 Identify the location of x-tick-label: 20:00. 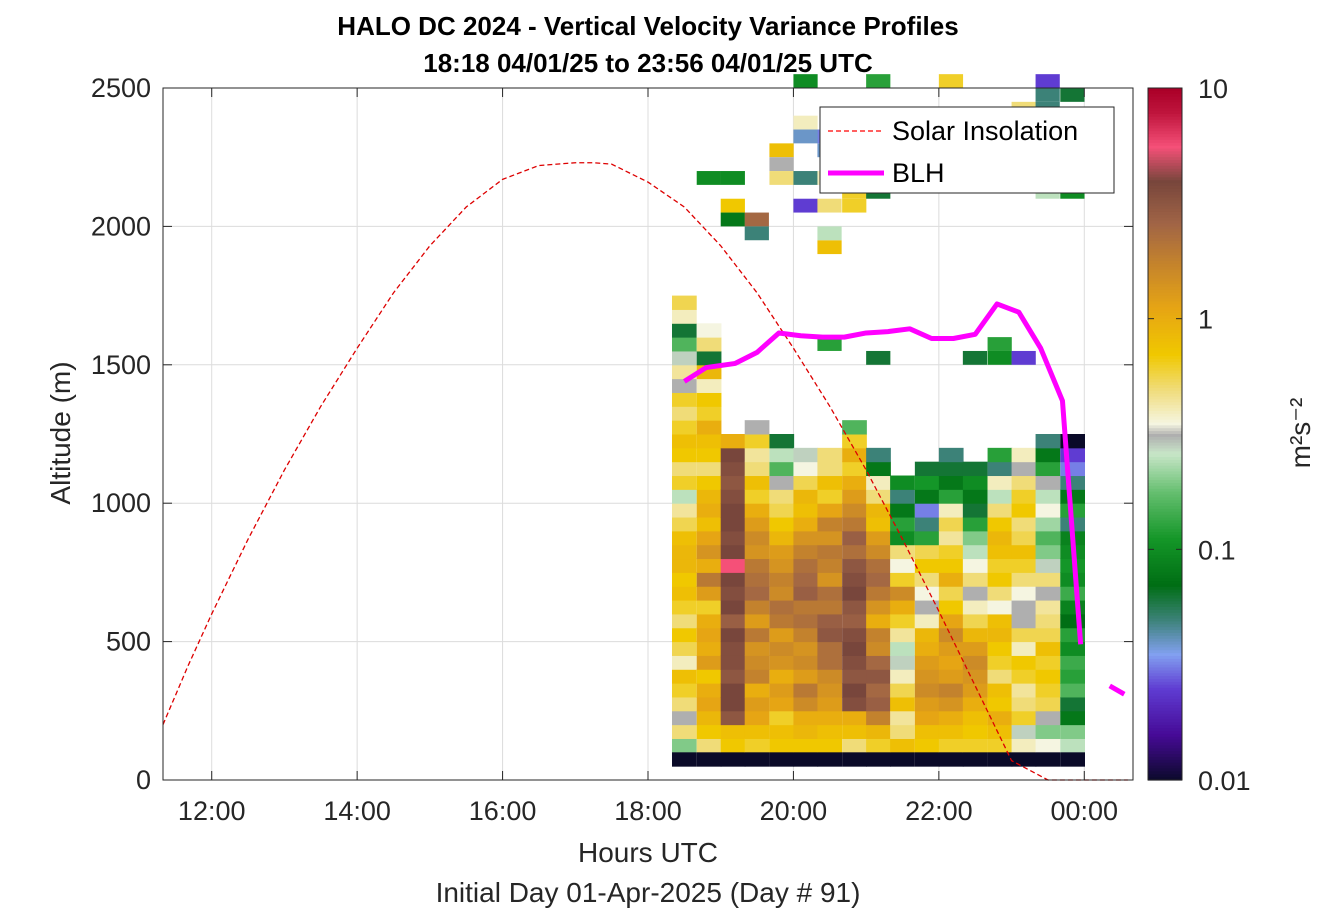
(794, 811).